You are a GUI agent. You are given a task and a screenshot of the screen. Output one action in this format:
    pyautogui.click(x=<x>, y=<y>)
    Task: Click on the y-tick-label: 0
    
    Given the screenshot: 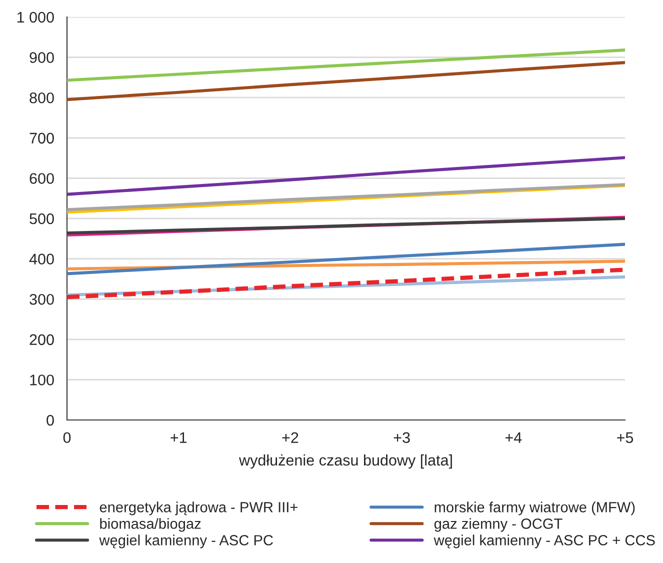 What is the action you would take?
    pyautogui.click(x=50, y=420)
    